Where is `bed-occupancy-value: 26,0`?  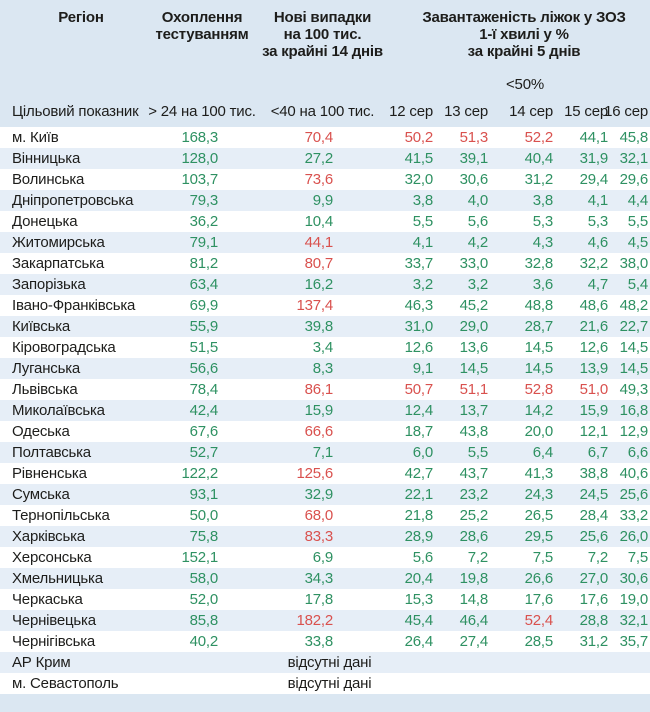
bed-occupancy-value: 26,0 is located at coordinates (634, 536).